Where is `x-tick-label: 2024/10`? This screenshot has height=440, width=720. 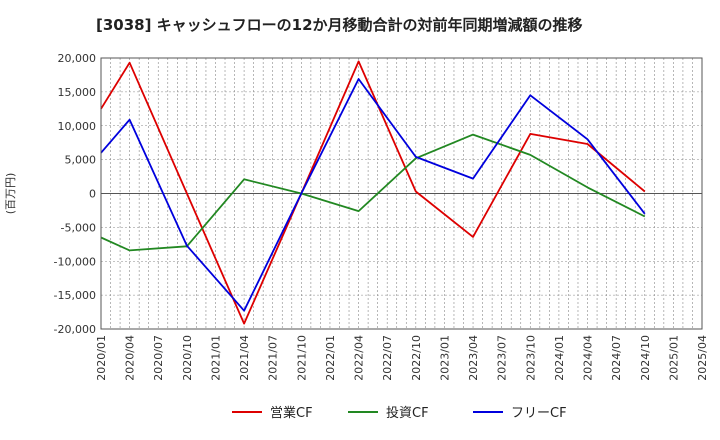 x-tick-label: 2024/10 is located at coordinates (645, 358).